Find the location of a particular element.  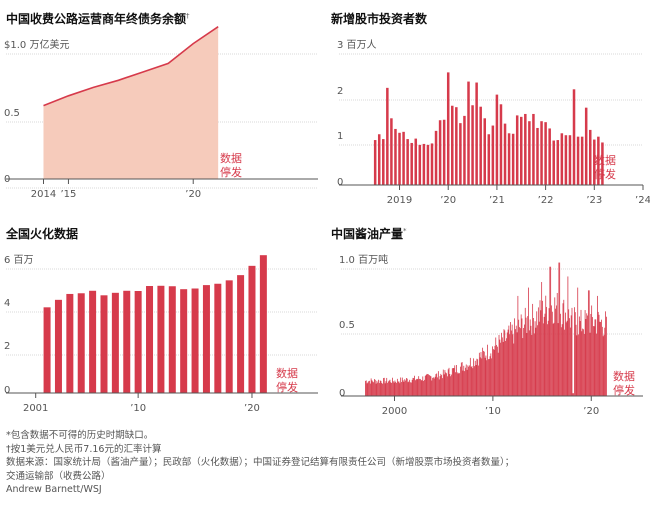

data-halt-note: 停发 is located at coordinates (287, 387).